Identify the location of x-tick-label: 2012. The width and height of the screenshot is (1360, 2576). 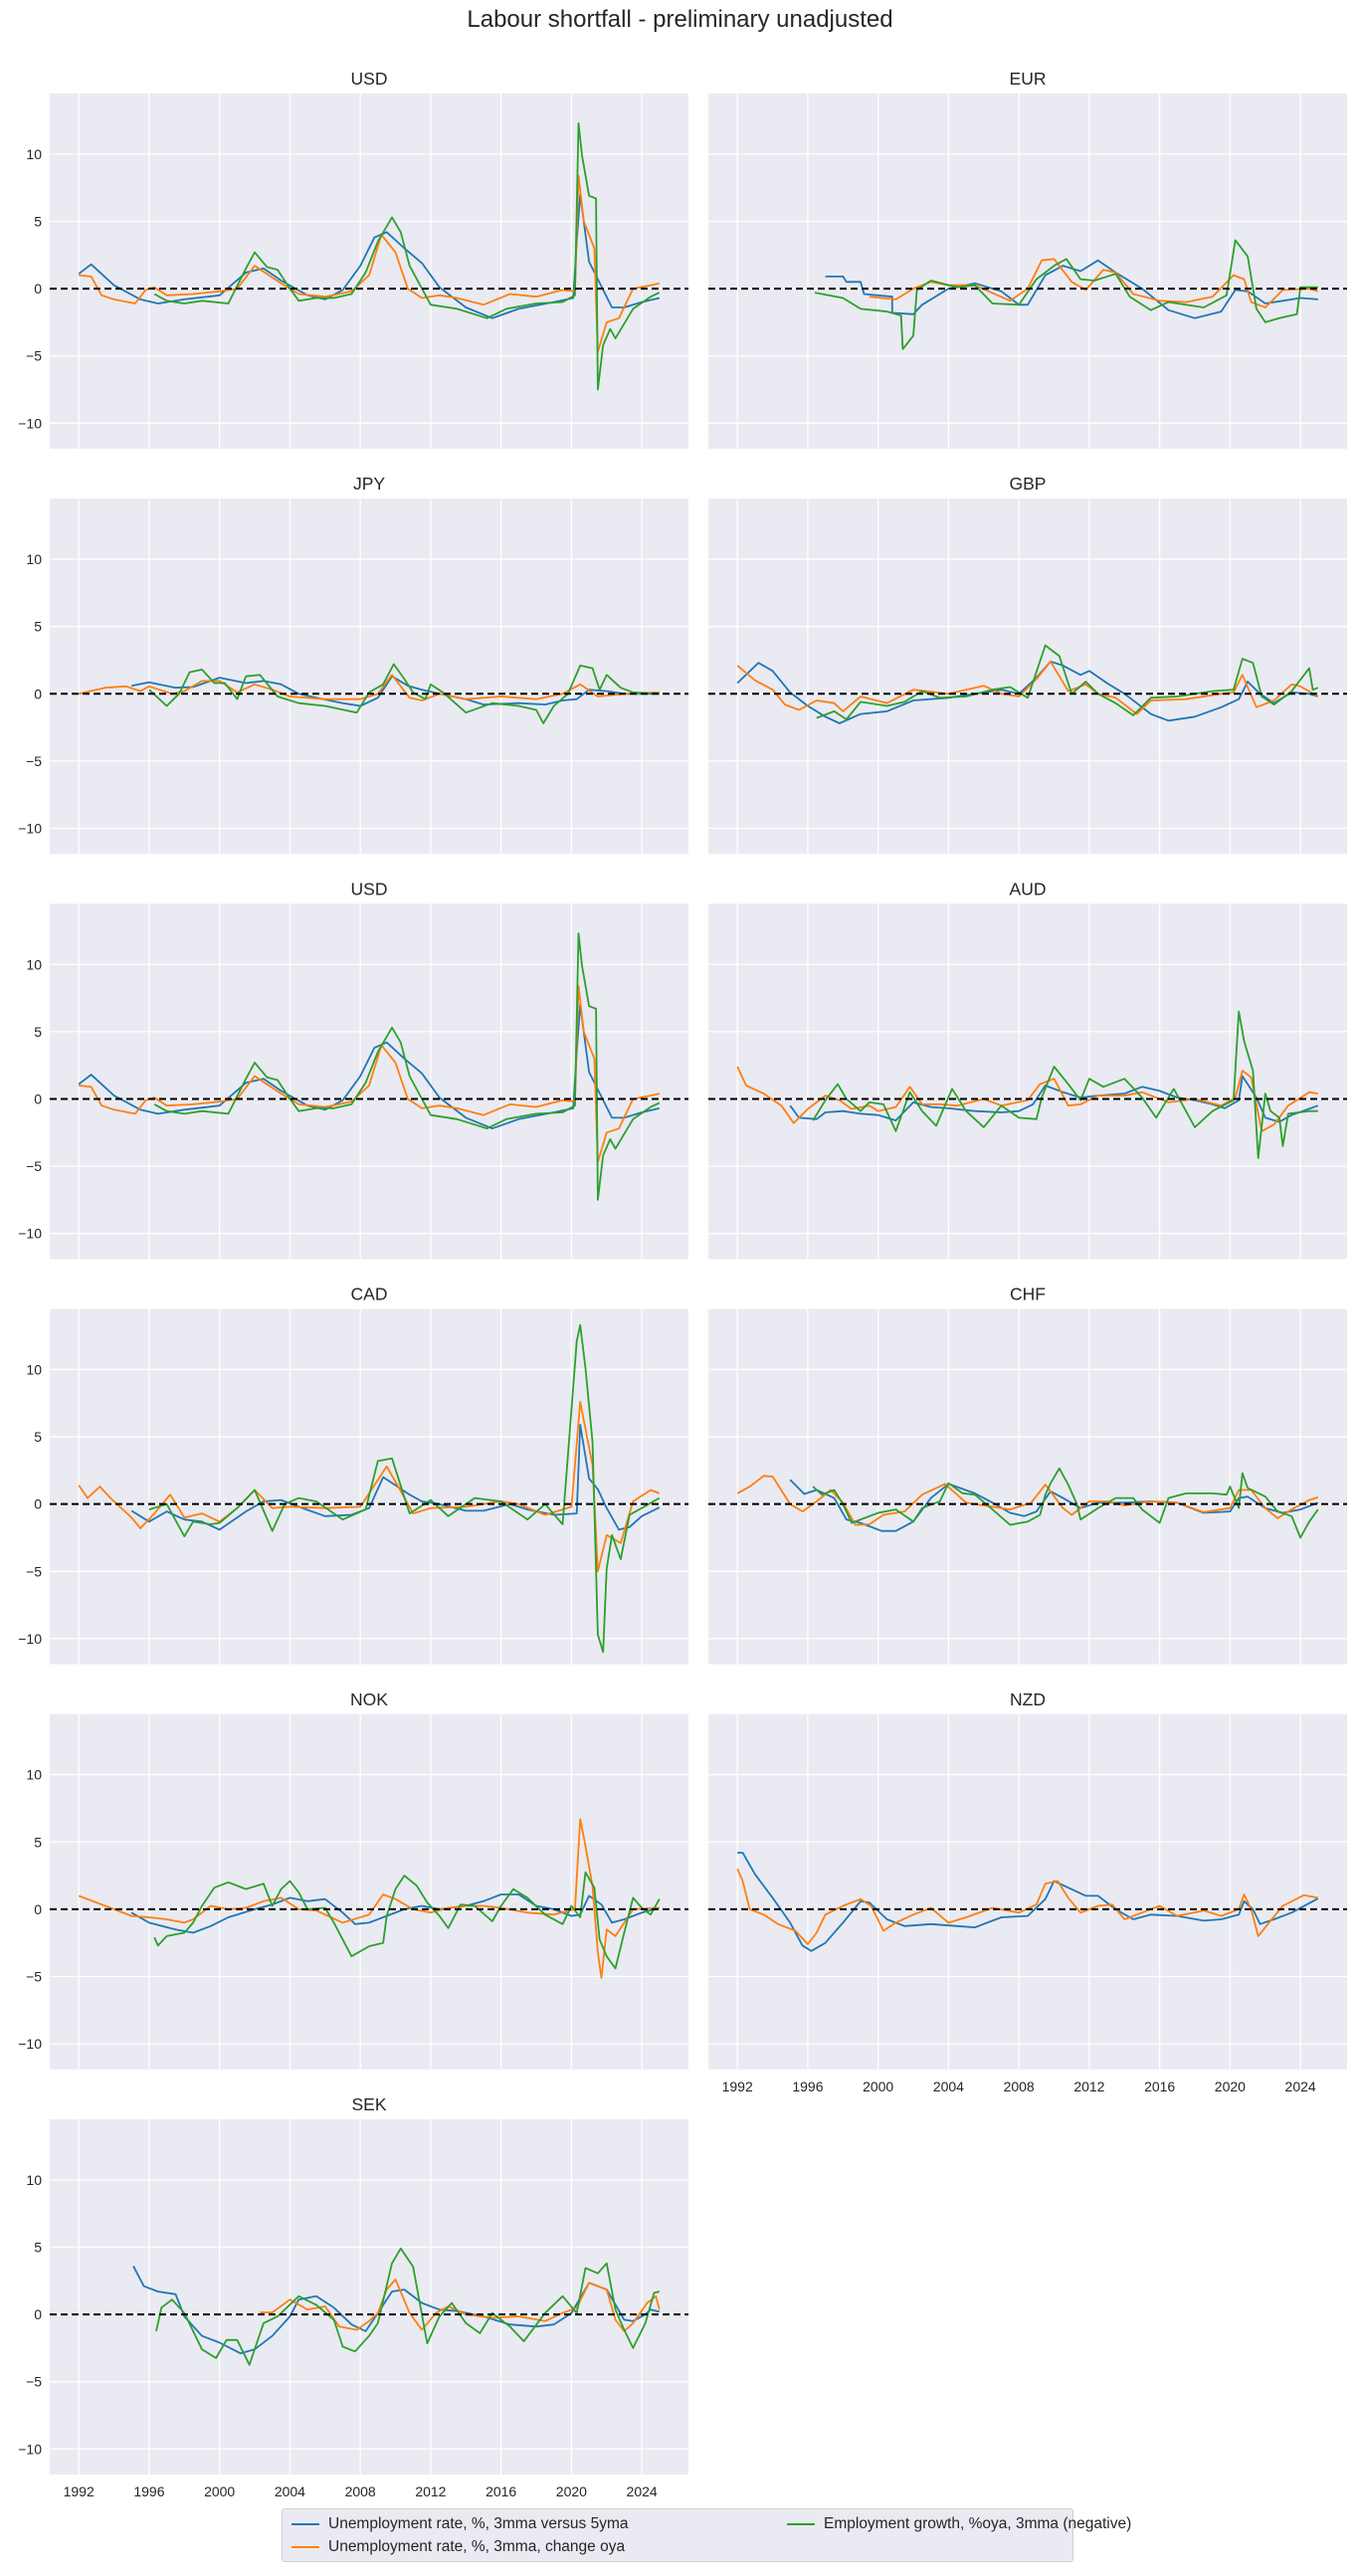
(430, 2491).